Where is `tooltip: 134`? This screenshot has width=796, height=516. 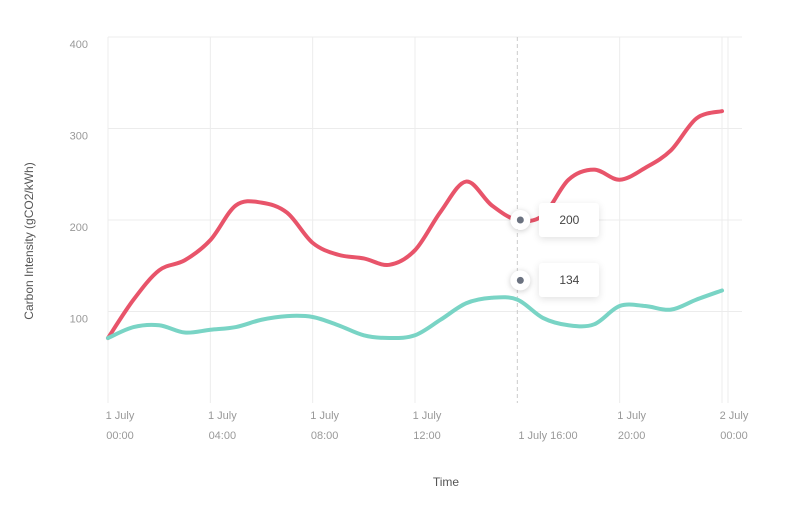
tooltip: 134 is located at coordinates (569, 280).